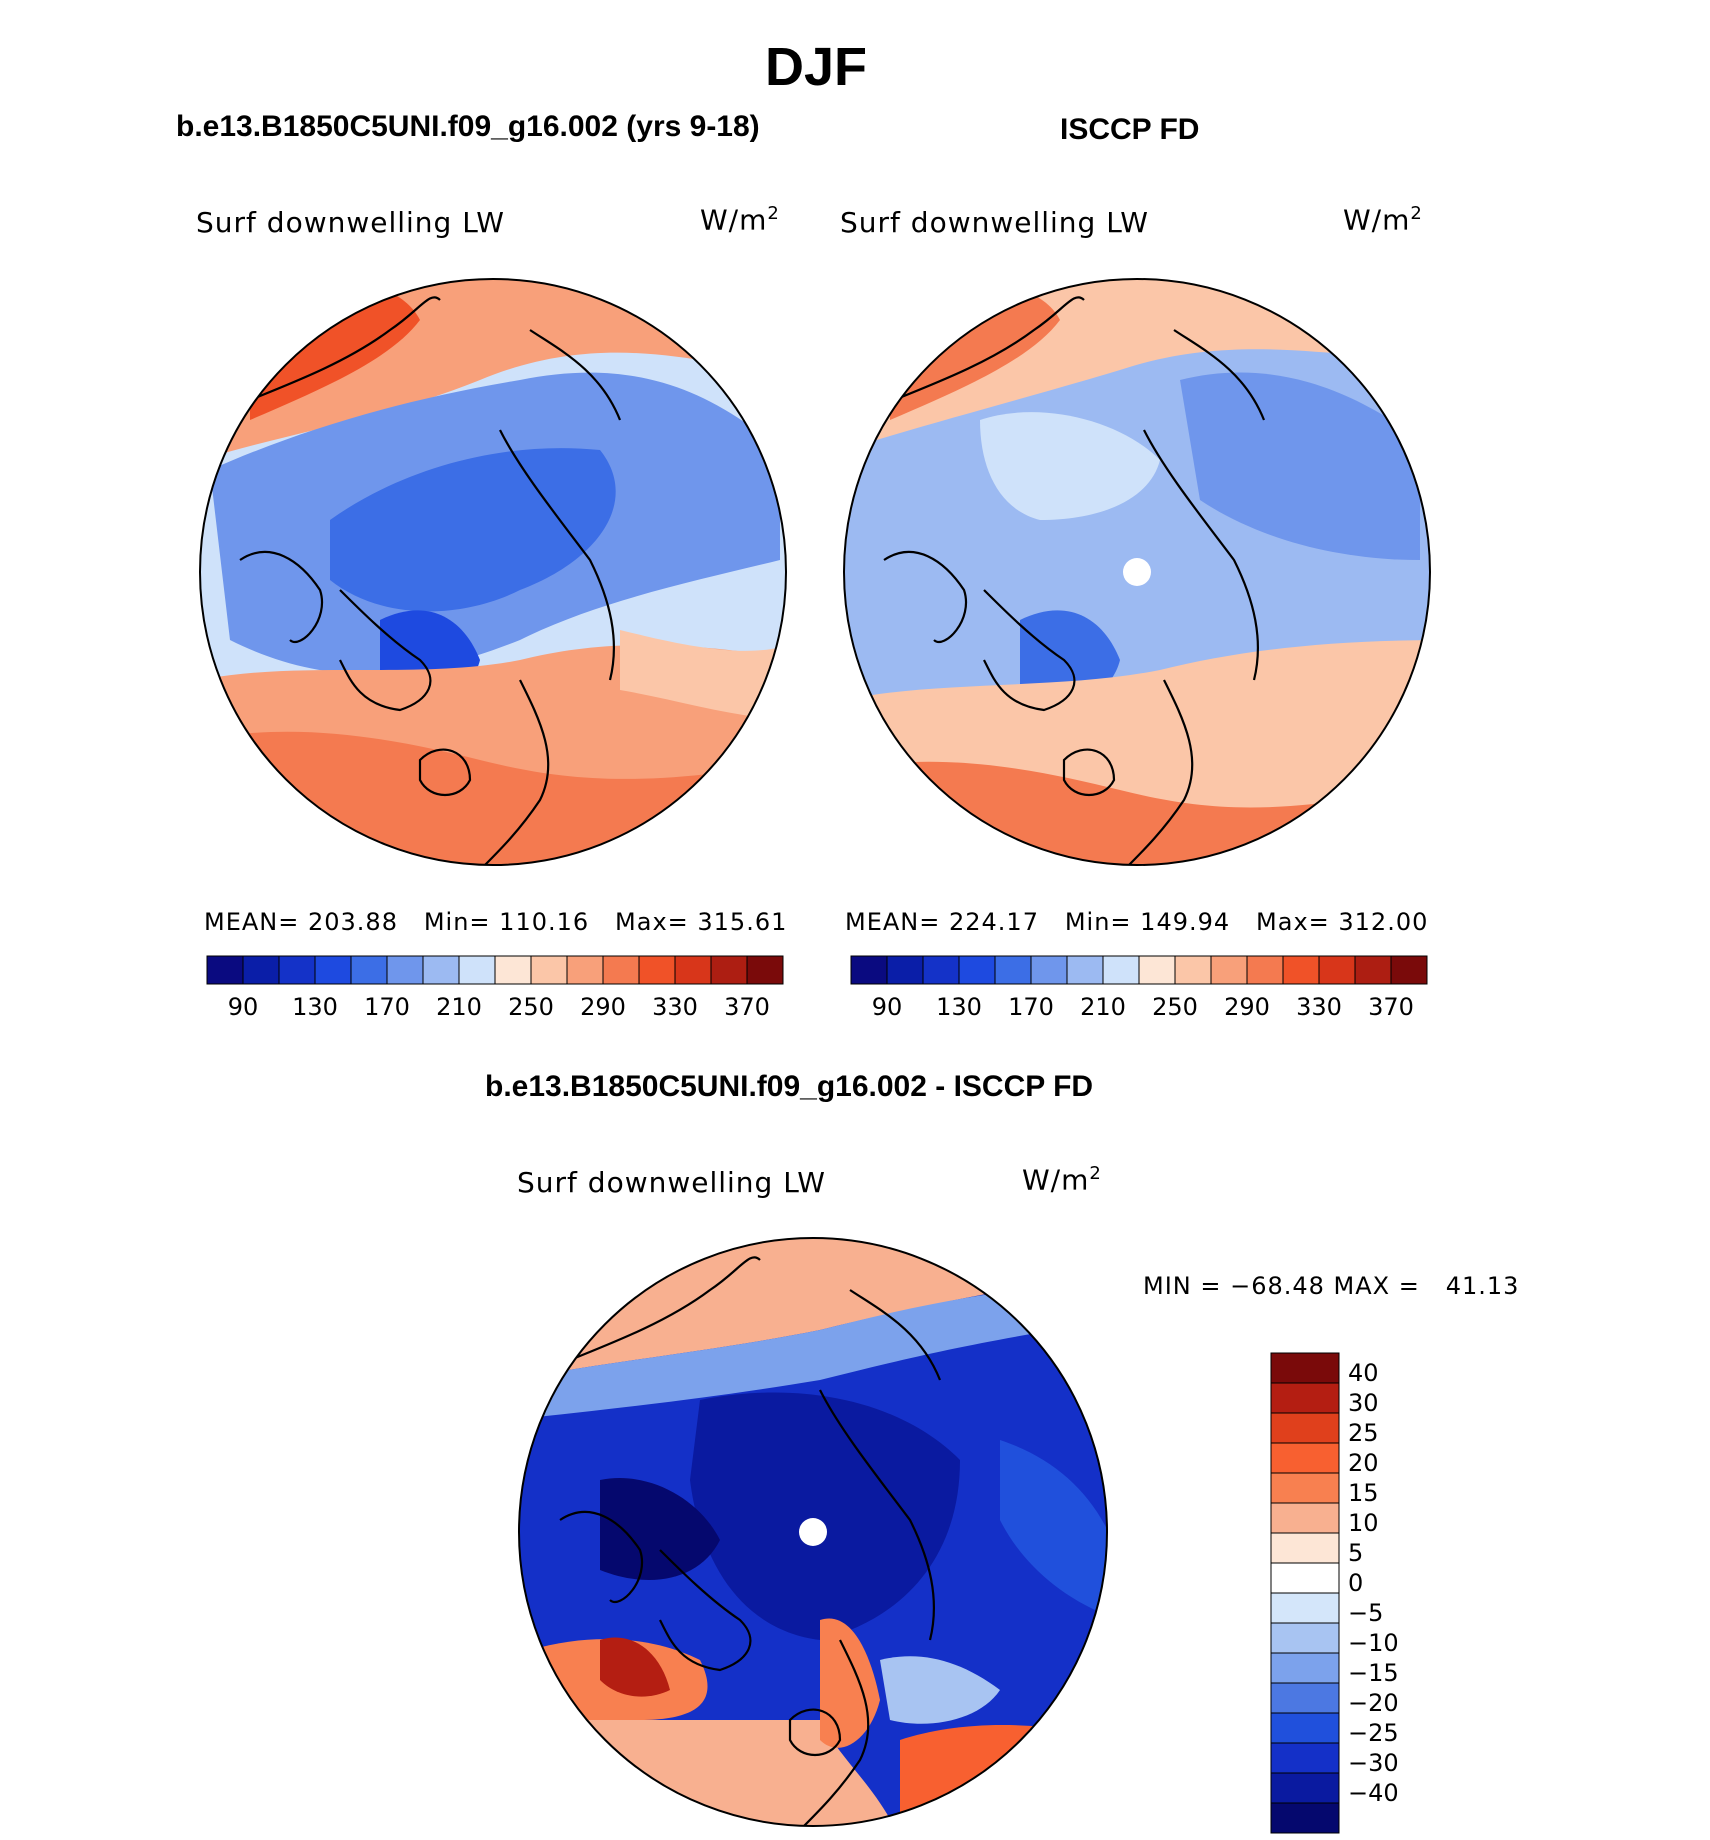 This screenshot has height=1840, width=1710. I want to click on model-stats: MEAN= 203.88 Min= 110.16 Max= 315.61, so click(496, 922).